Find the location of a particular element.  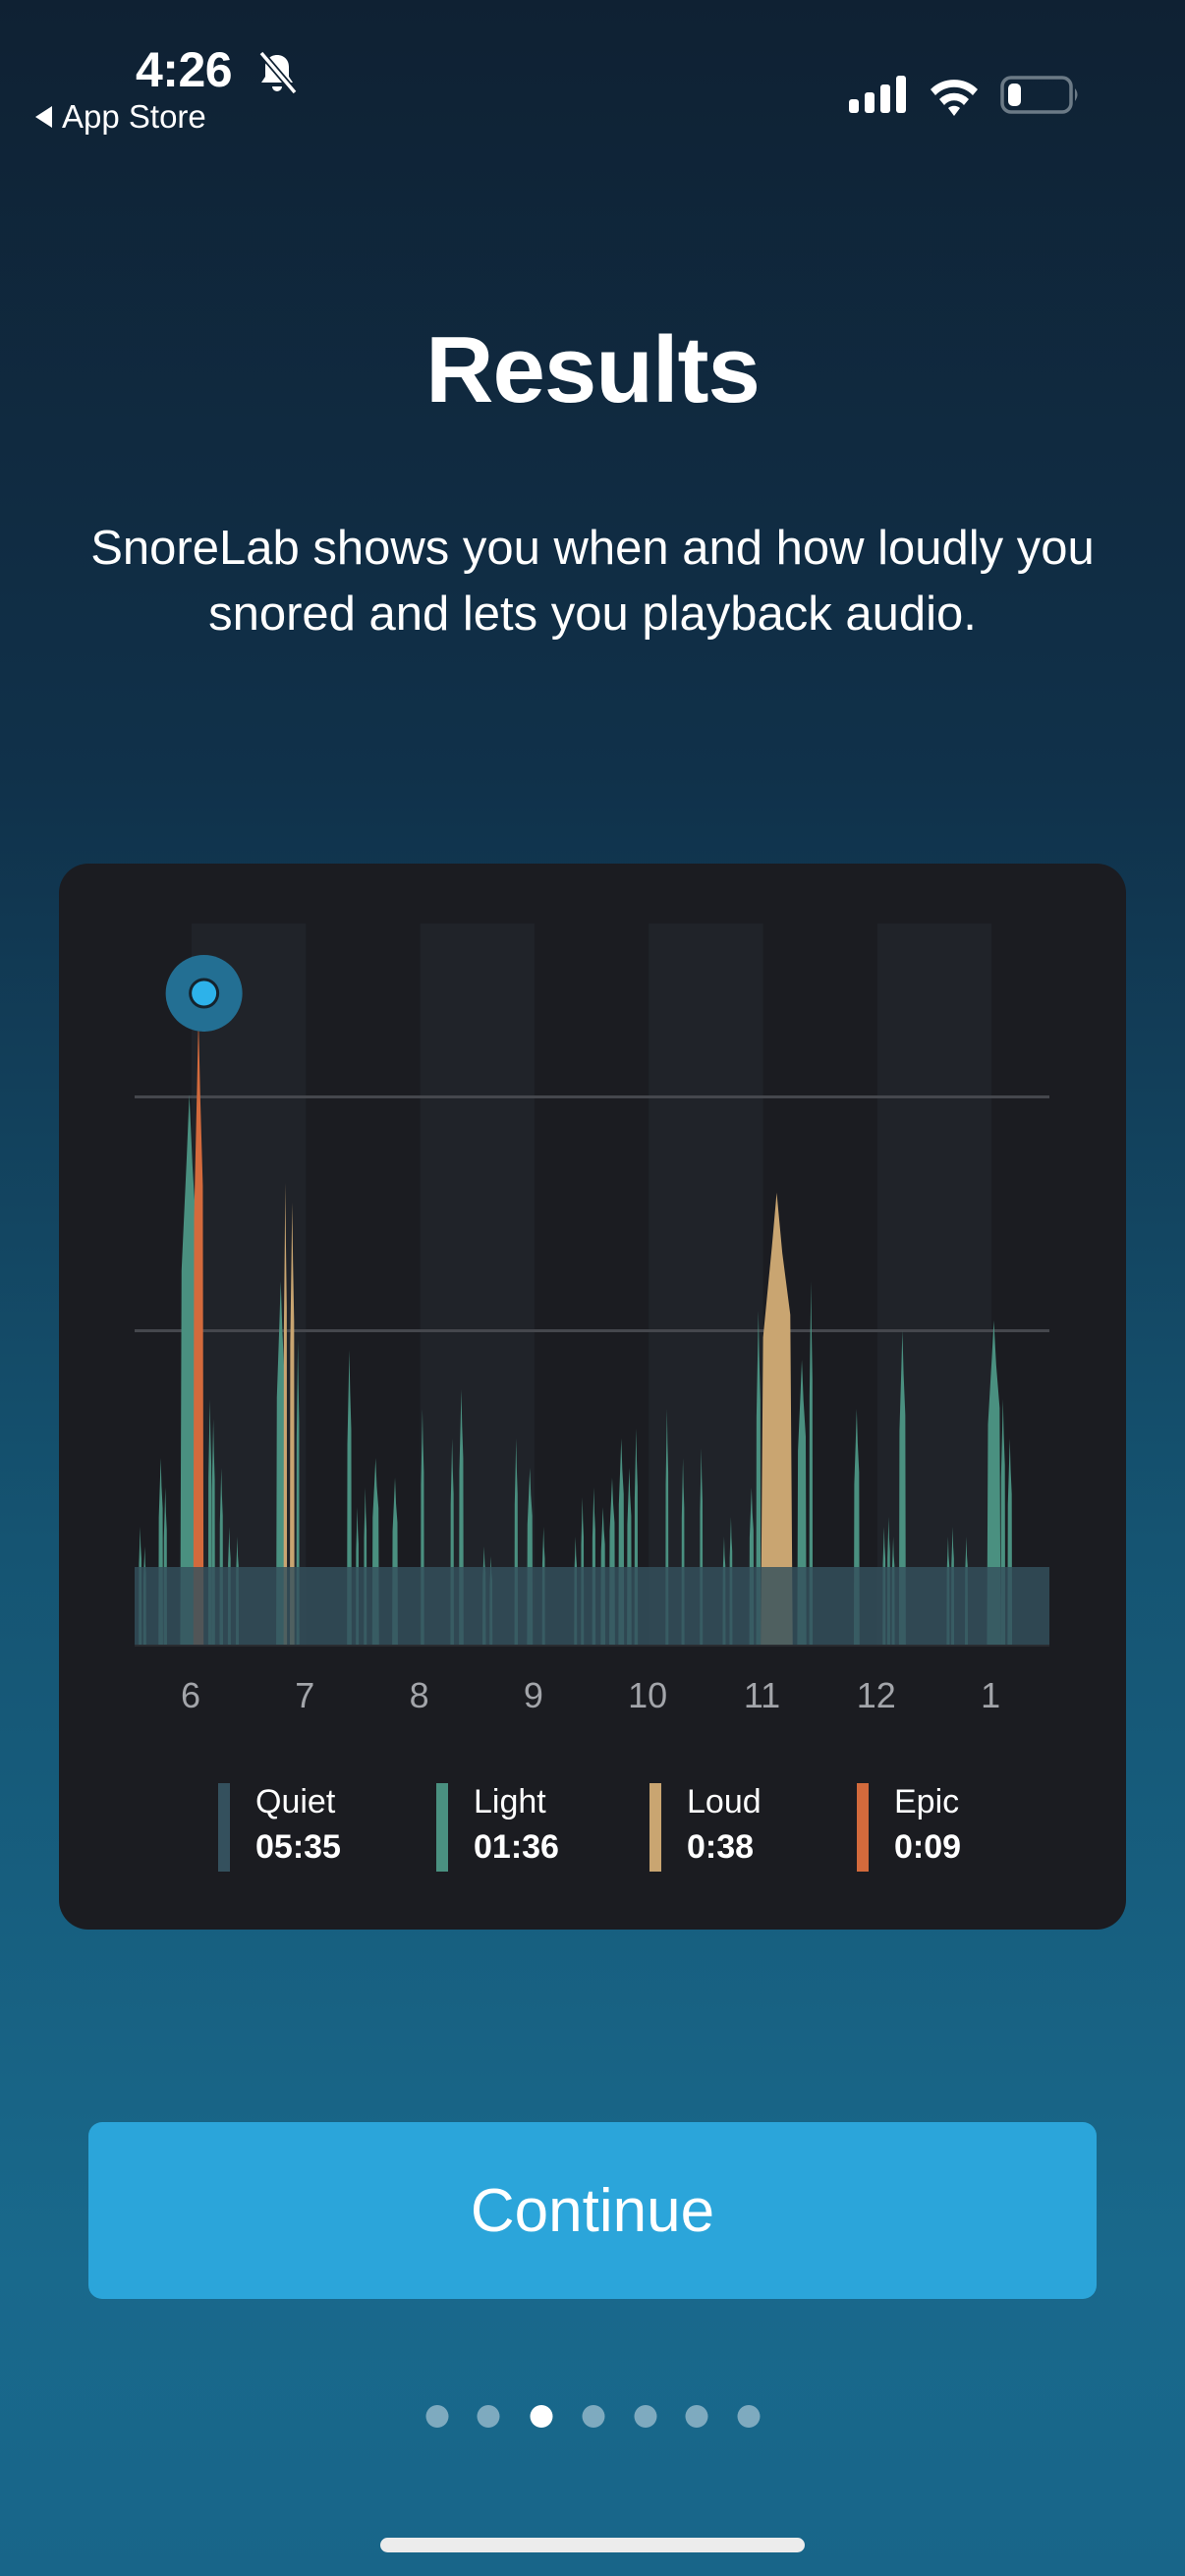

legend-quiet-label: Quiet is located at coordinates (295, 1801).